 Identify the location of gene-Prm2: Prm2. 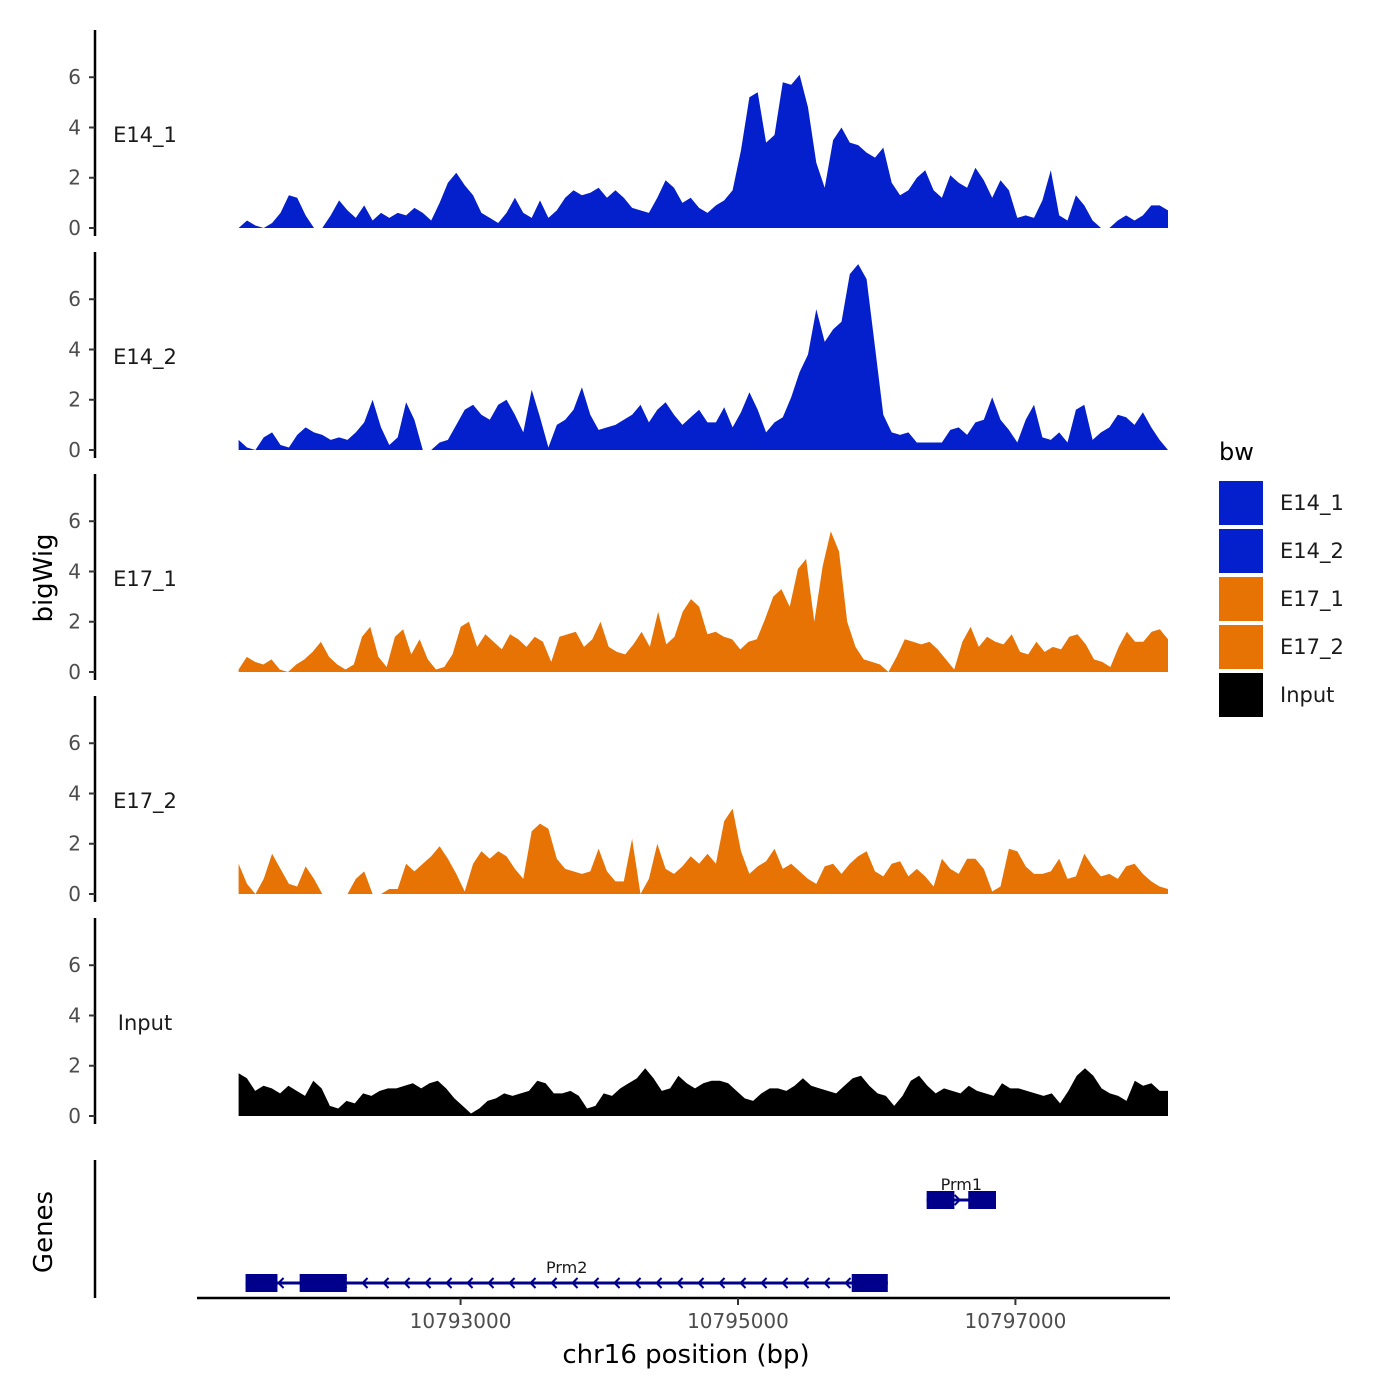
(566, 1275).